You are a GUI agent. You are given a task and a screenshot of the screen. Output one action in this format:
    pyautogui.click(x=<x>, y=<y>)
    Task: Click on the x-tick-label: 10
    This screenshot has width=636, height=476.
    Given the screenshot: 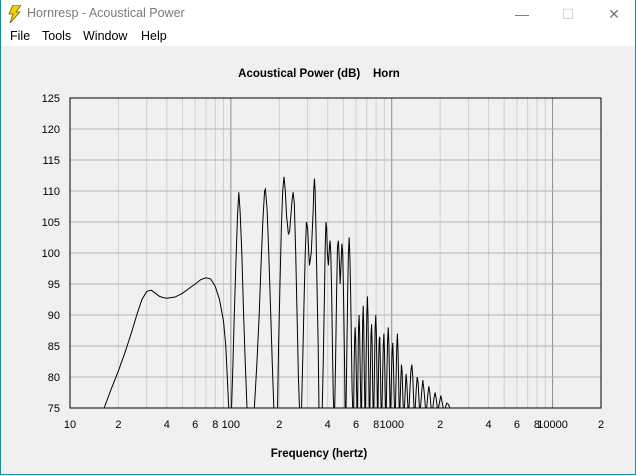 What is the action you would take?
    pyautogui.click(x=70, y=425)
    